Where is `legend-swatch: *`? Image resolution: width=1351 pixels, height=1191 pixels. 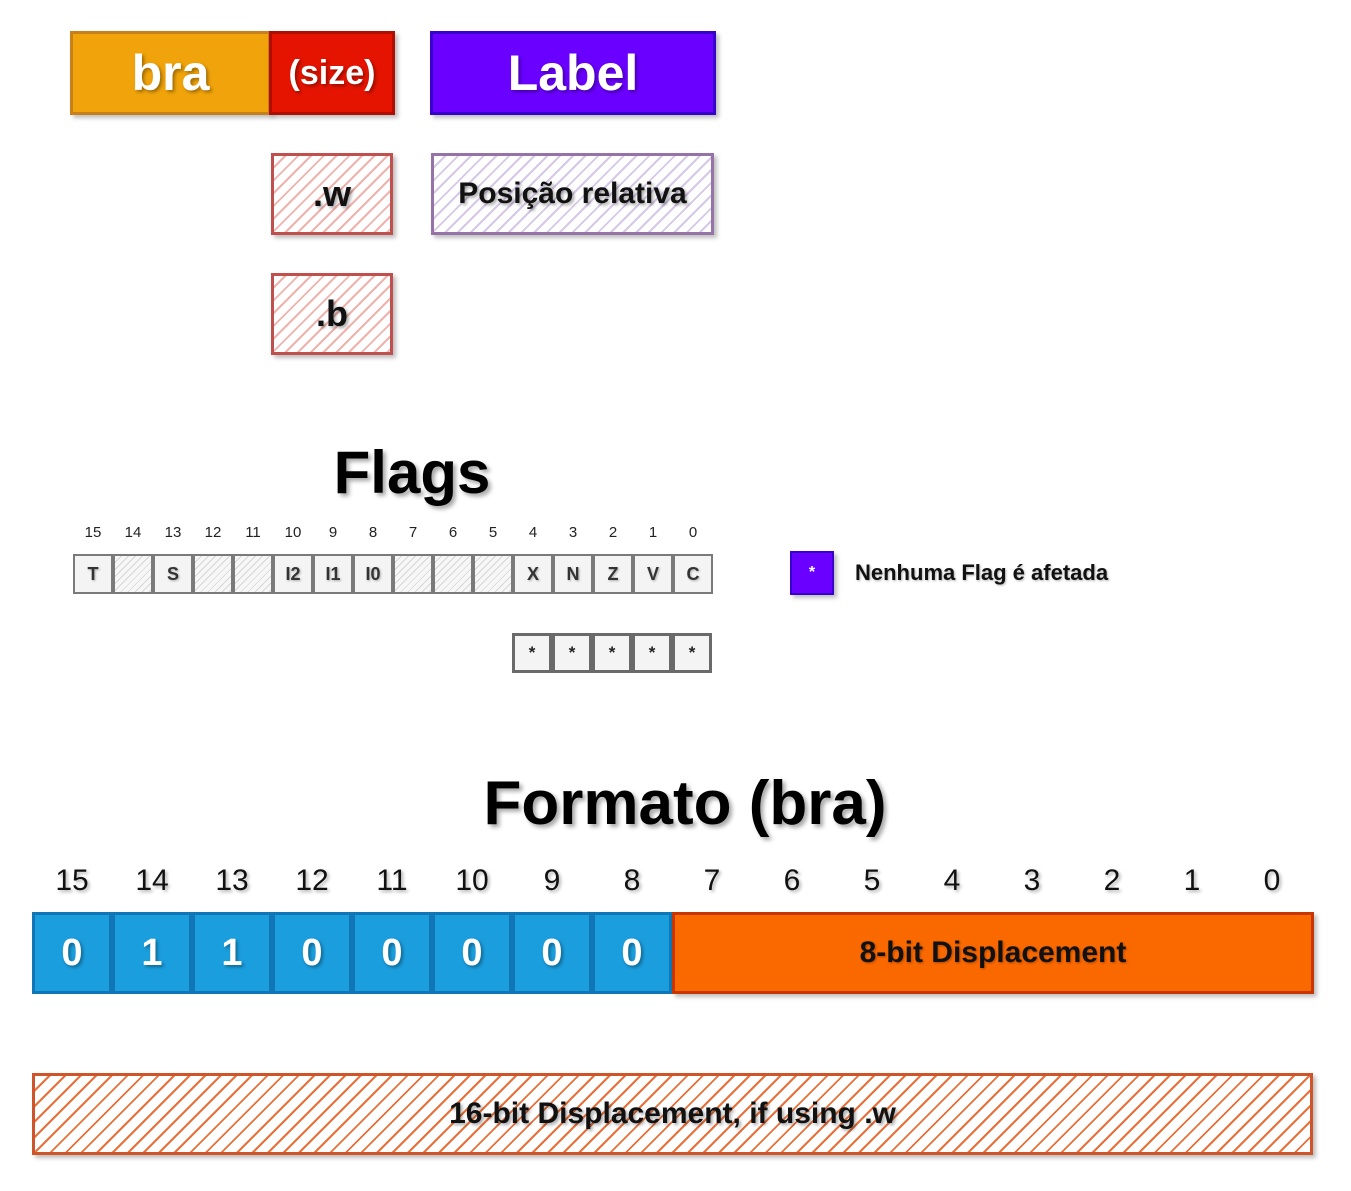 legend-swatch: * is located at coordinates (812, 573).